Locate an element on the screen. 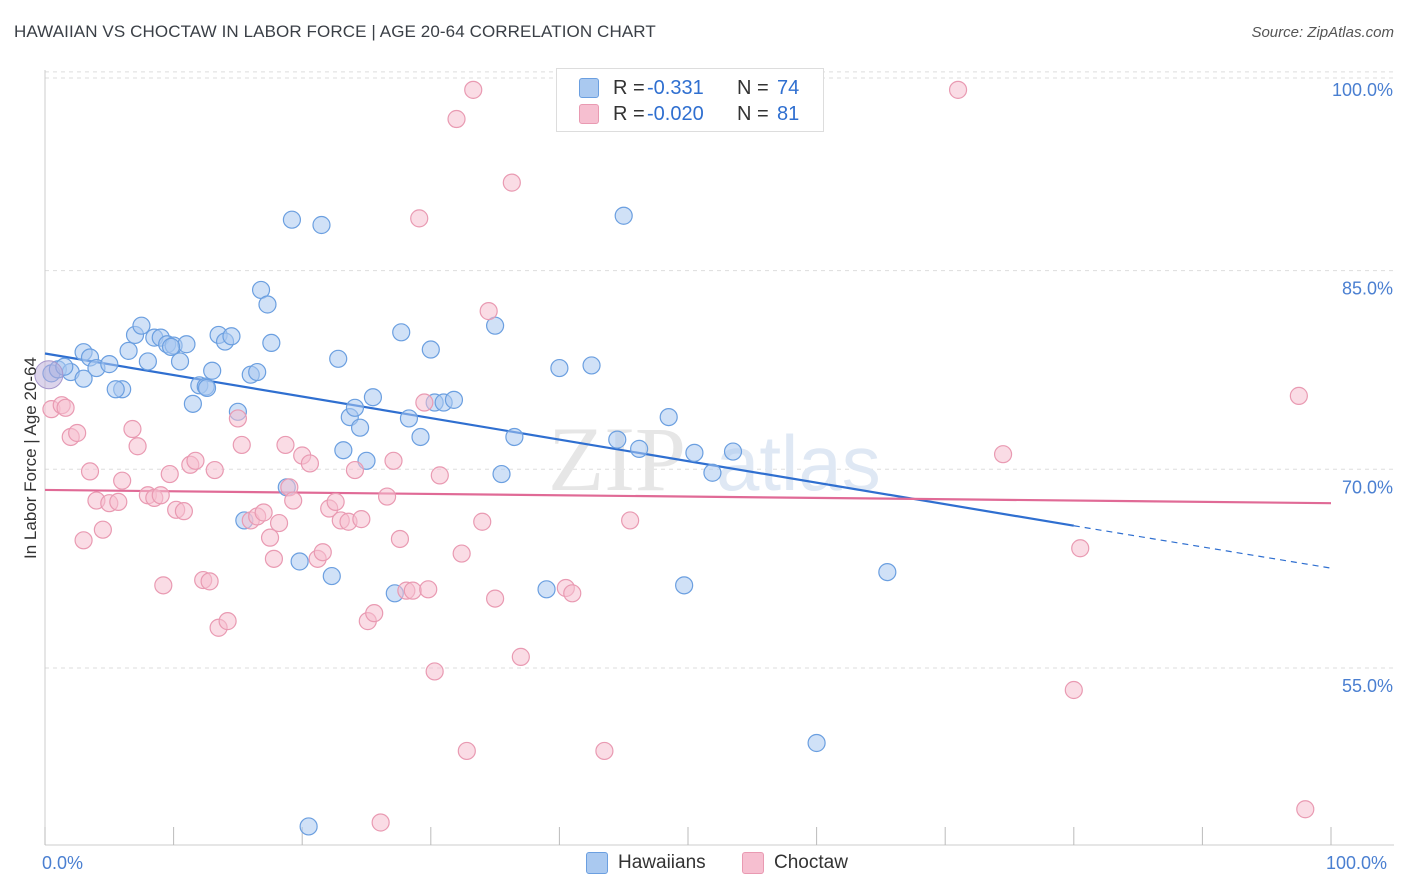 The height and width of the screenshot is (892, 1406). legend-row-choctaw: R = -0.020 N = 81 is located at coordinates (689, 114).